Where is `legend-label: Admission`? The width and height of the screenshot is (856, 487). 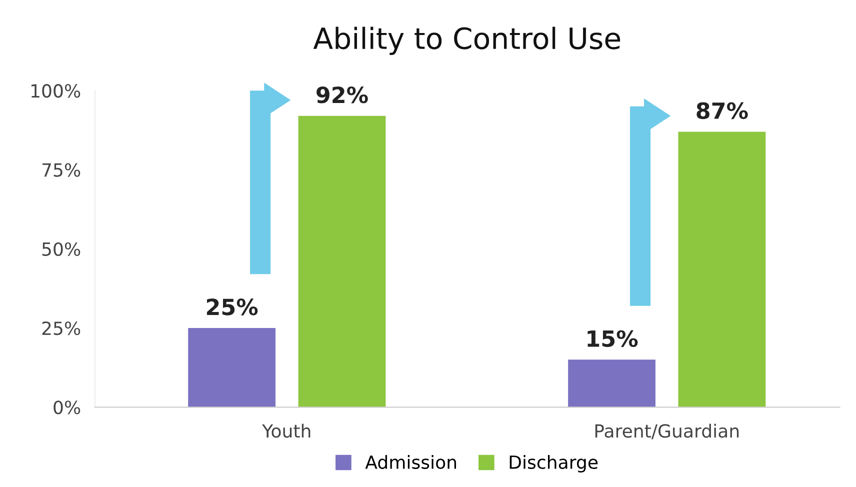 legend-label: Admission is located at coordinates (410, 462).